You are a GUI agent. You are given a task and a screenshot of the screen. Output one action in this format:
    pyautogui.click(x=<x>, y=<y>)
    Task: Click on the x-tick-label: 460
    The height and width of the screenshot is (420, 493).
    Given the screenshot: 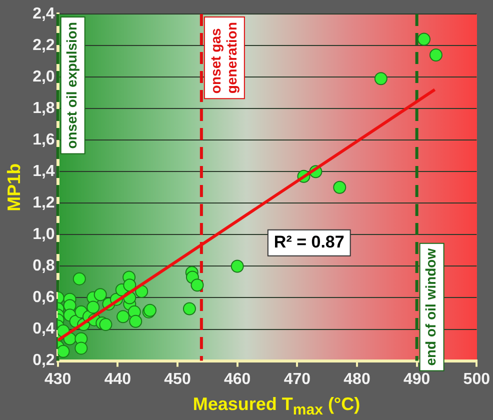 What is the action you would take?
    pyautogui.click(x=237, y=379)
    